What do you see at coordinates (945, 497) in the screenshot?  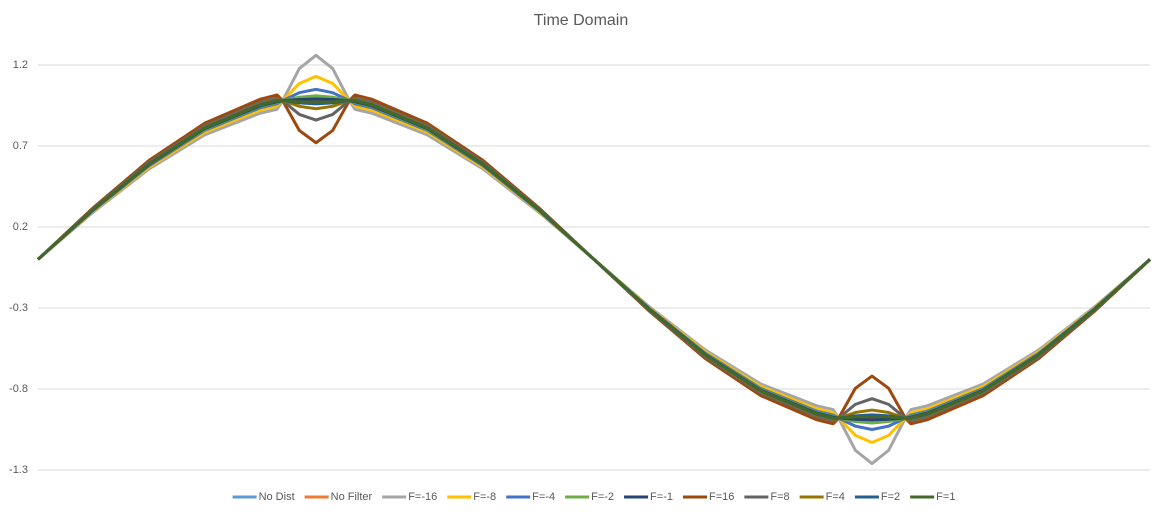 I see `legend-label: F=1` at bounding box center [945, 497].